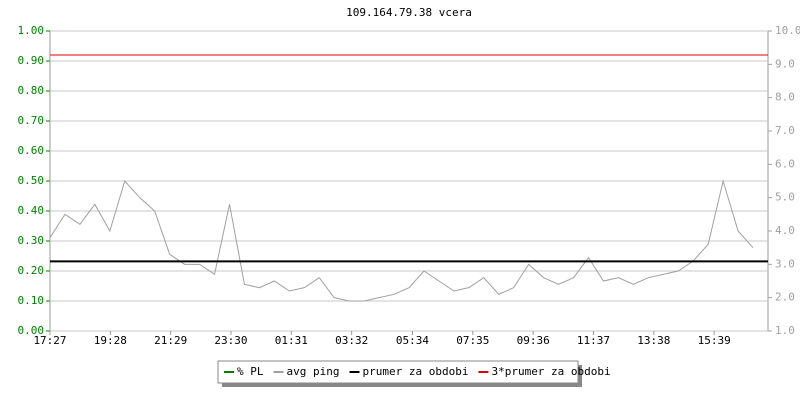 The image size is (800, 400). What do you see at coordinates (31, 150) in the screenshot?
I see `y-tick-label: 0.60` at bounding box center [31, 150].